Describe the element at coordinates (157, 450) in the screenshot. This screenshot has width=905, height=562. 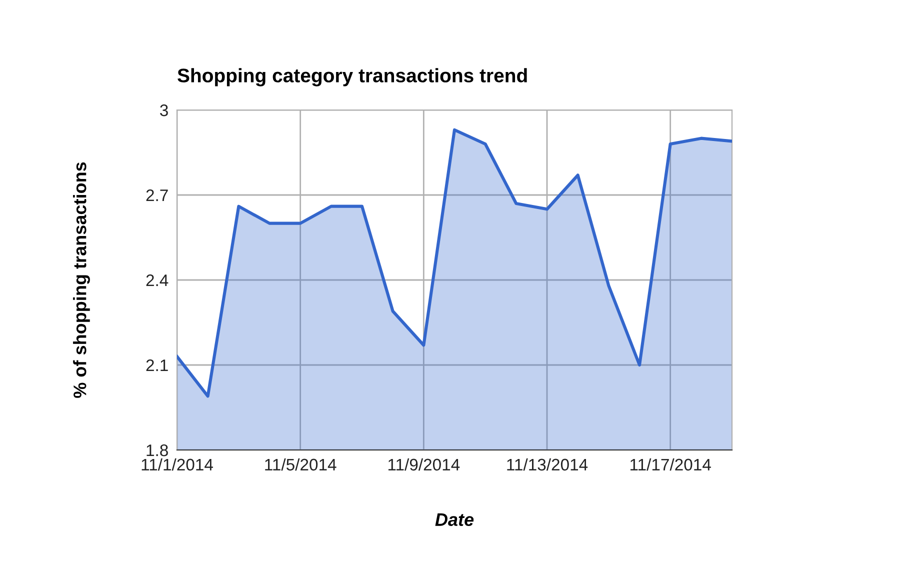
I see `y-tick-label: 1.8` at that location.